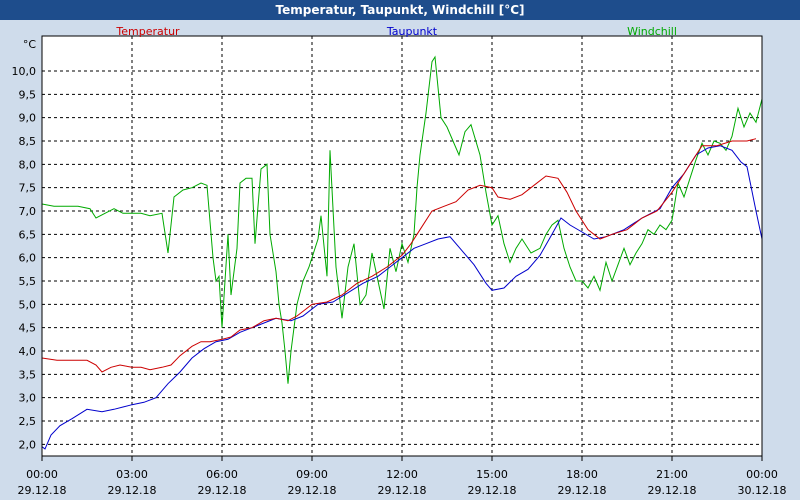 The image size is (800, 500). I want to click on y-tick-label: 10,0, so click(24, 71).